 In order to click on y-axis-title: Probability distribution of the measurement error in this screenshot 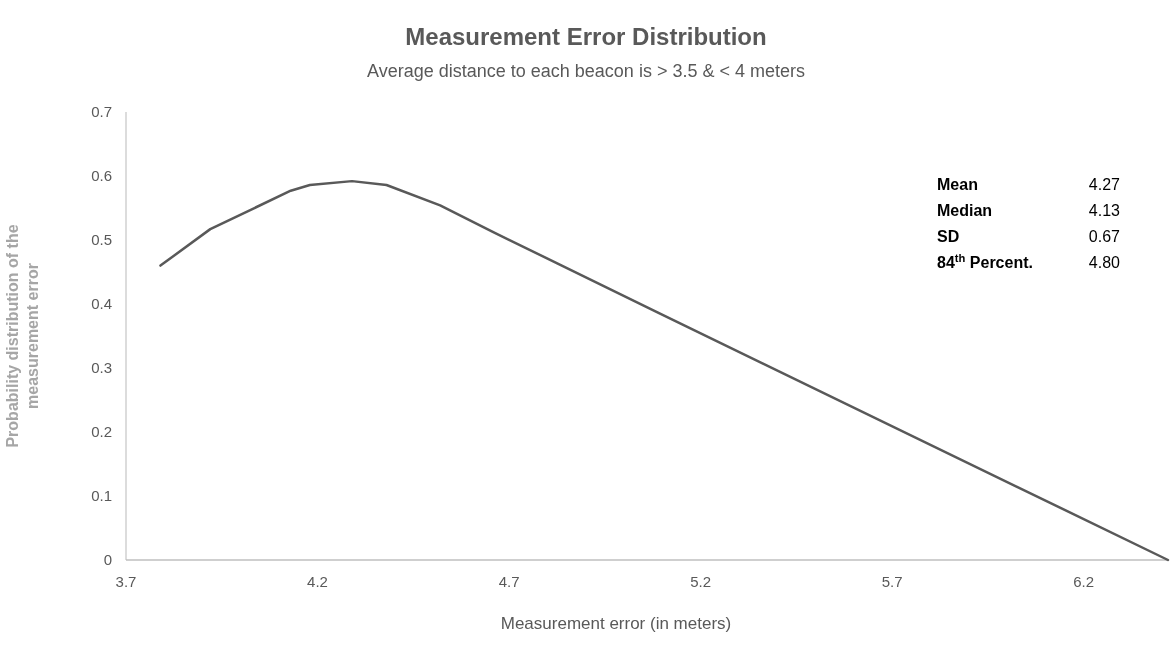, I will do `click(22, 336)`.